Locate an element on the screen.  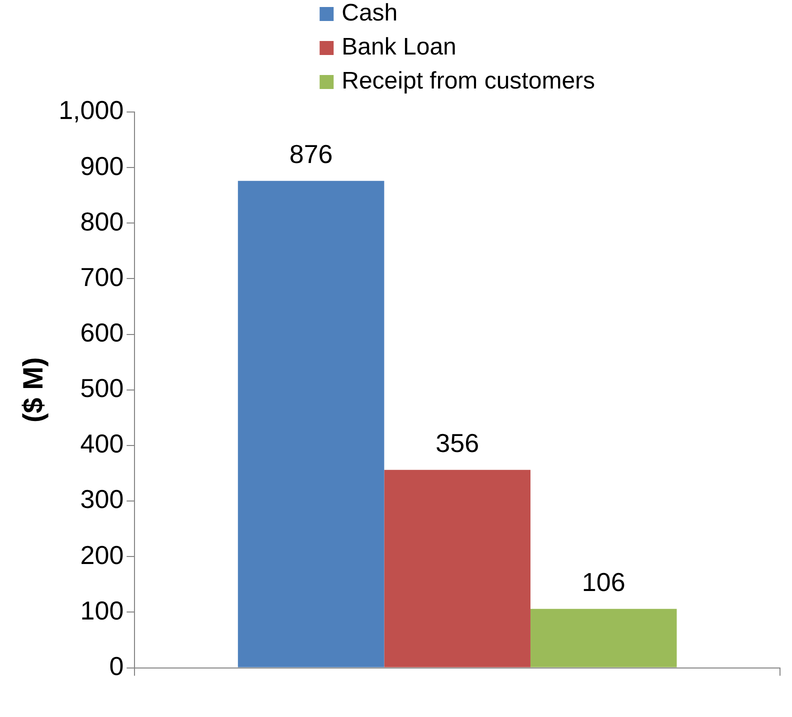
y-tick-label: 500 is located at coordinates (102, 388).